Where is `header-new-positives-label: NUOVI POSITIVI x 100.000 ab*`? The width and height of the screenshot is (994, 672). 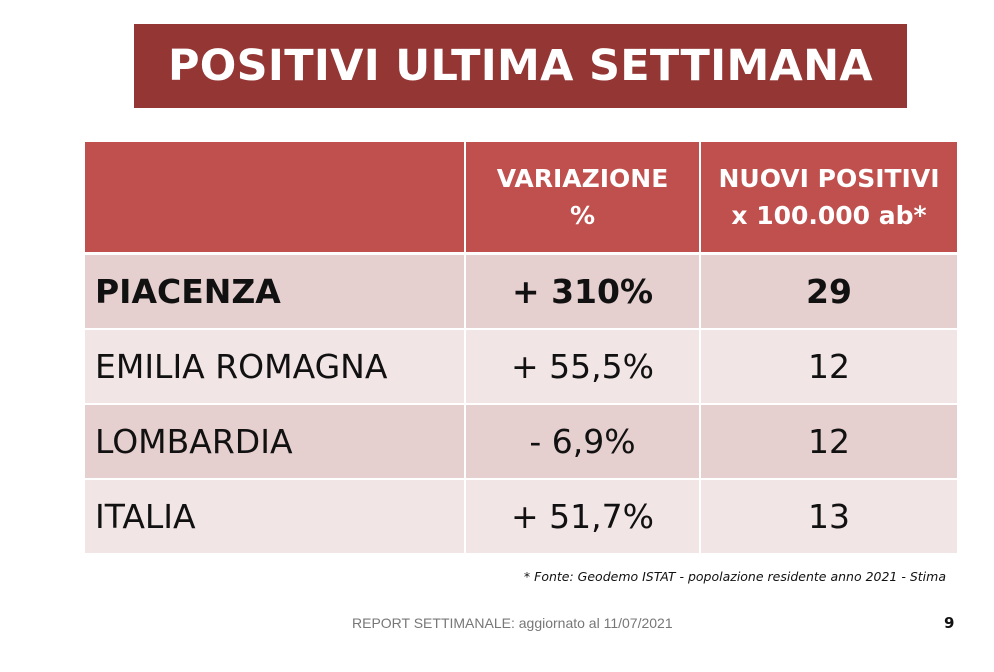
header-new-positives-label: NUOVI POSITIVI x 100.000 ab* is located at coordinates (829, 197).